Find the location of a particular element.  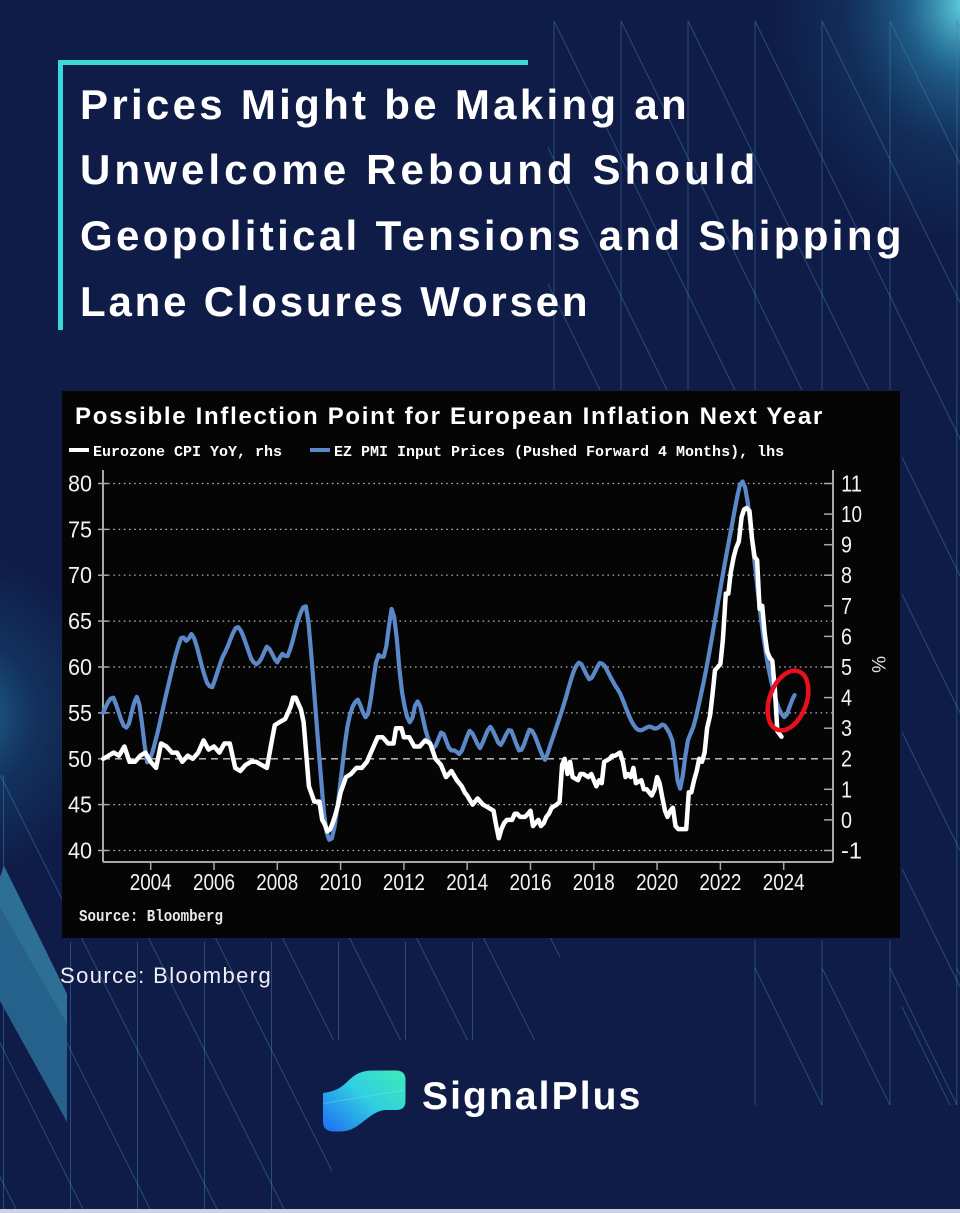

svg-text: 6 is located at coordinates (846, 636).